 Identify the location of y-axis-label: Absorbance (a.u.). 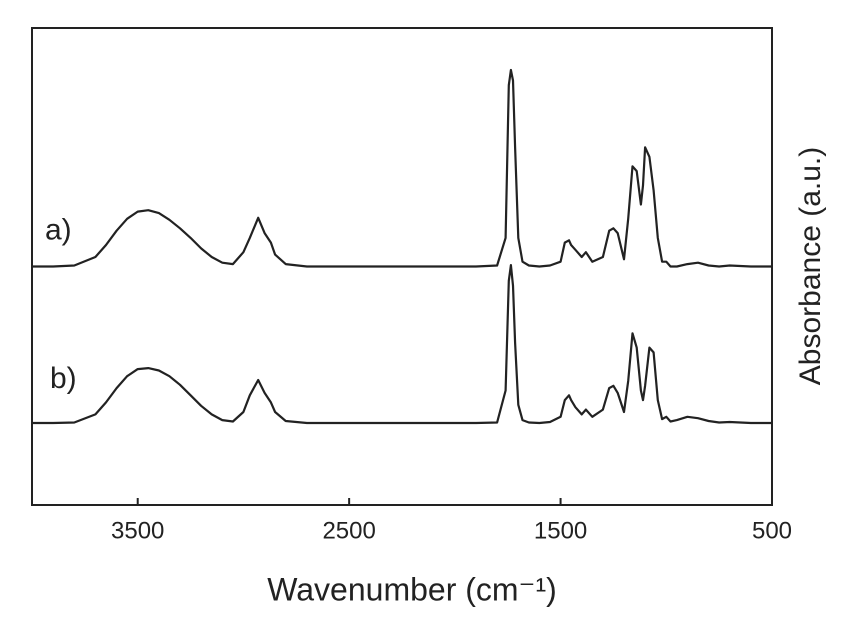
(810, 266).